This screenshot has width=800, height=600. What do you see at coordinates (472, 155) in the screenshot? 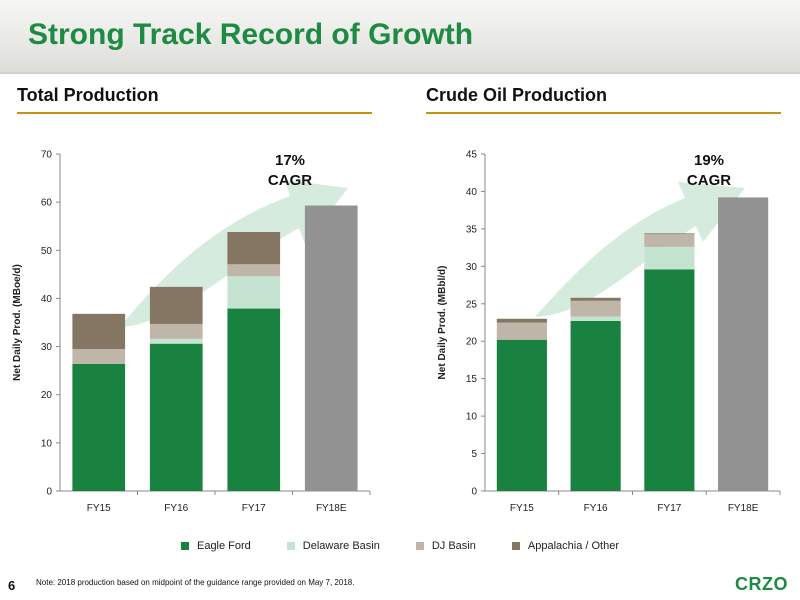
I see `y-tick-label: 45` at bounding box center [472, 155].